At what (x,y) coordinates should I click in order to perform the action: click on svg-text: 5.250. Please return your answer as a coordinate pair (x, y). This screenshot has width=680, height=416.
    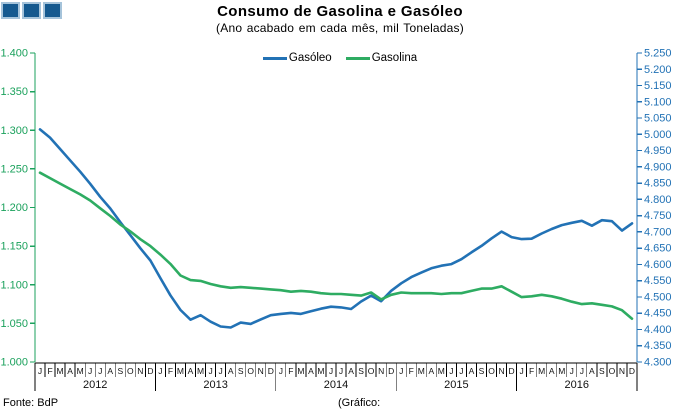
    Looking at the image, I should click on (658, 54).